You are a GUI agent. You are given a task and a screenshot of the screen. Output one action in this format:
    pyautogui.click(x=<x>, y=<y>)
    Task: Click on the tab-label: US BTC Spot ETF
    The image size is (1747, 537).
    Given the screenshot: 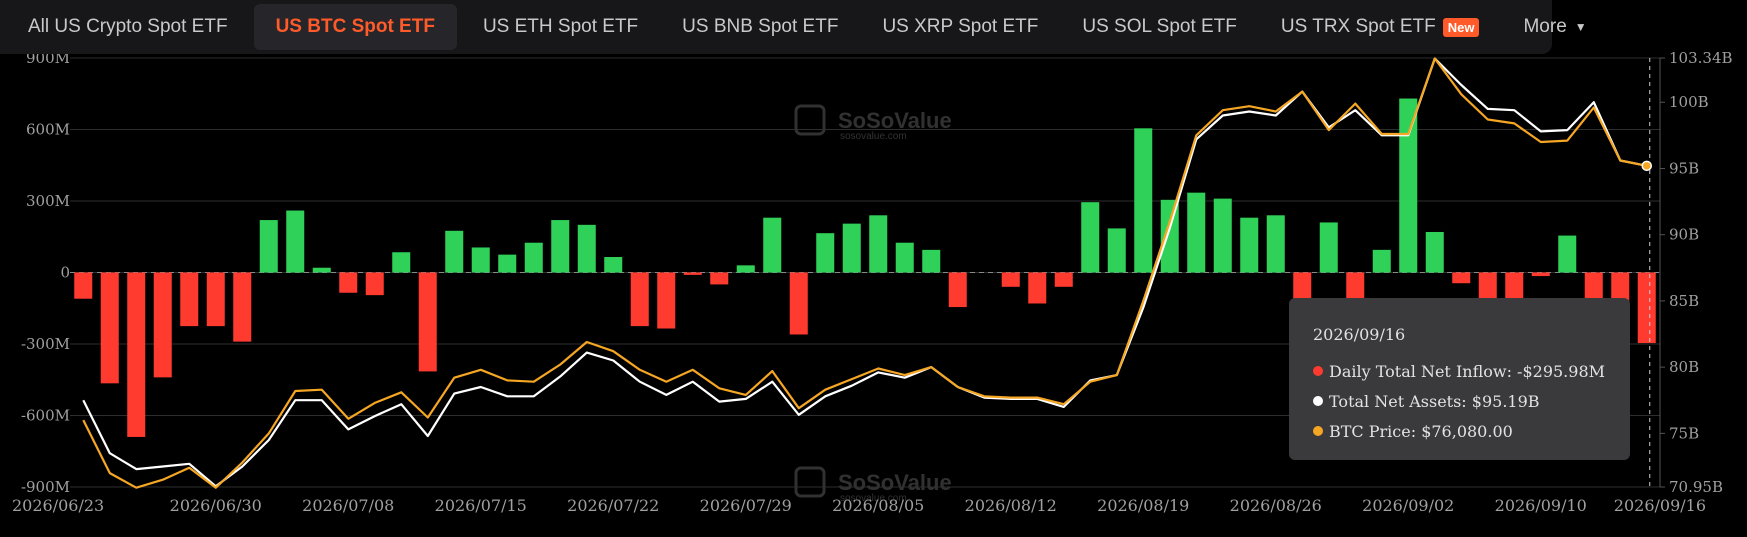 What is the action you would take?
    pyautogui.click(x=355, y=26)
    